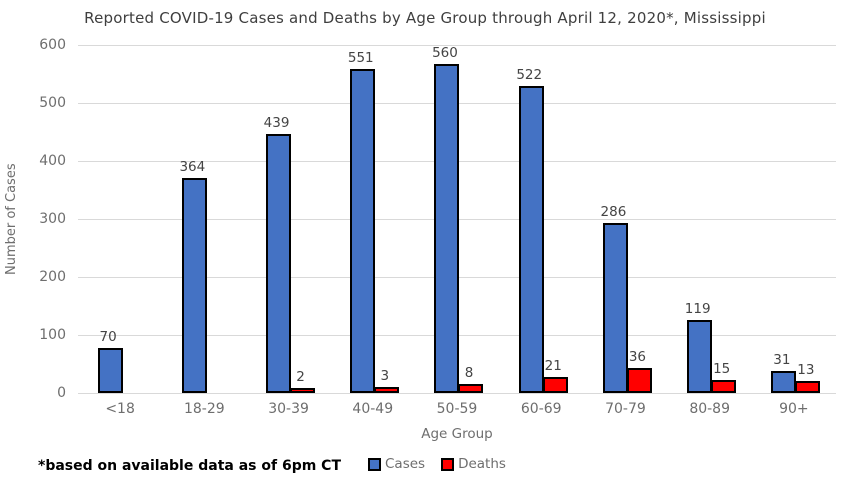 This screenshot has height=490, width=850. I want to click on cases-bar-slot: 286, so click(614, 298).